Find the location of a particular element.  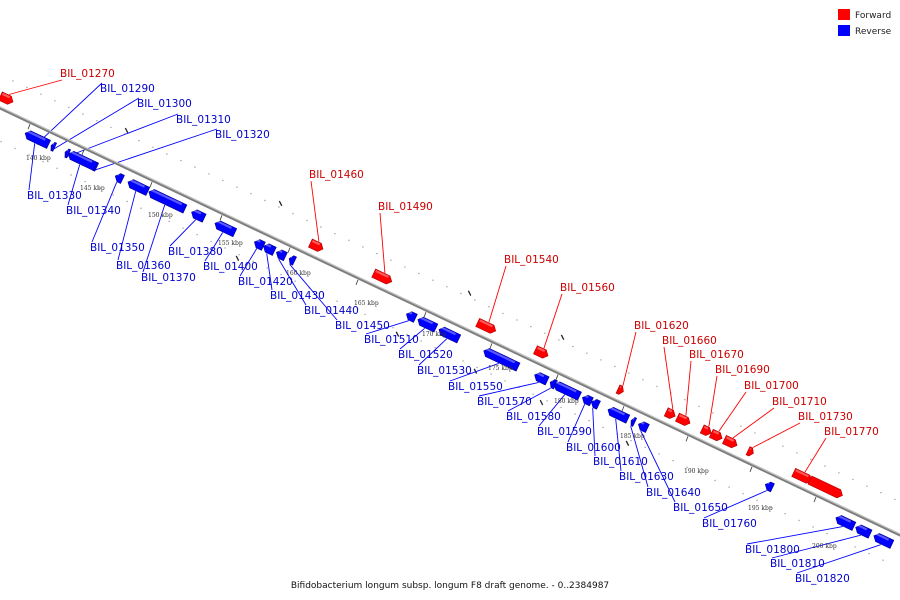

gene-label: BIL_01660 is located at coordinates (689, 341).